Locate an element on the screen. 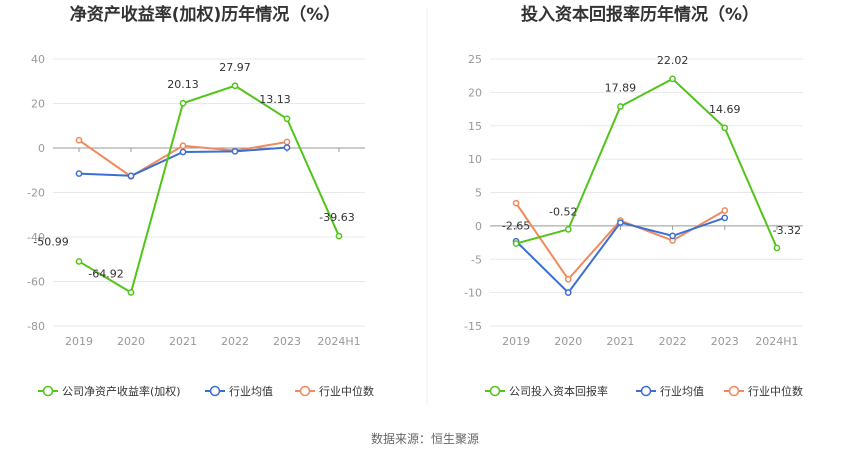 This screenshot has width=850, height=459. y-tick-label: -15 is located at coordinates (473, 326).